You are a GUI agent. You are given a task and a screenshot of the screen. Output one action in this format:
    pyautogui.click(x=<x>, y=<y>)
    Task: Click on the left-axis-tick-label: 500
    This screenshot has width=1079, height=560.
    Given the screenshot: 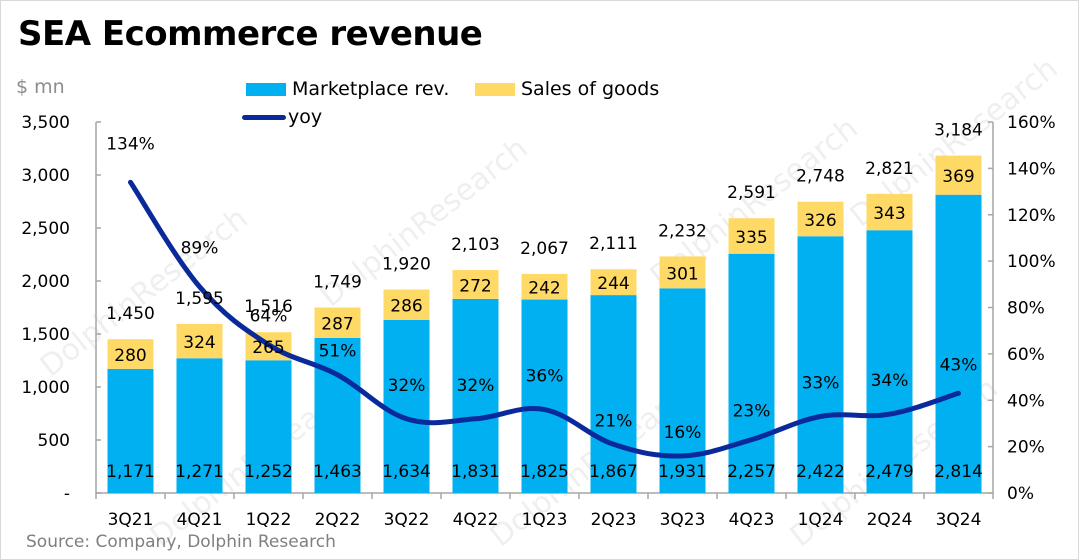 What is the action you would take?
    pyautogui.click(x=54, y=441)
    